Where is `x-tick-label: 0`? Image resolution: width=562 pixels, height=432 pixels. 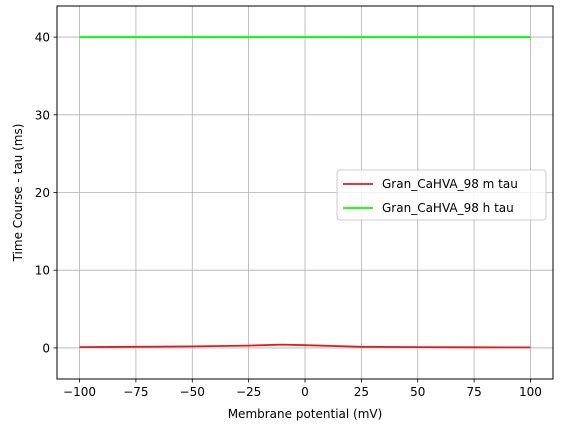 x-tick-label: 0 is located at coordinates (305, 392).